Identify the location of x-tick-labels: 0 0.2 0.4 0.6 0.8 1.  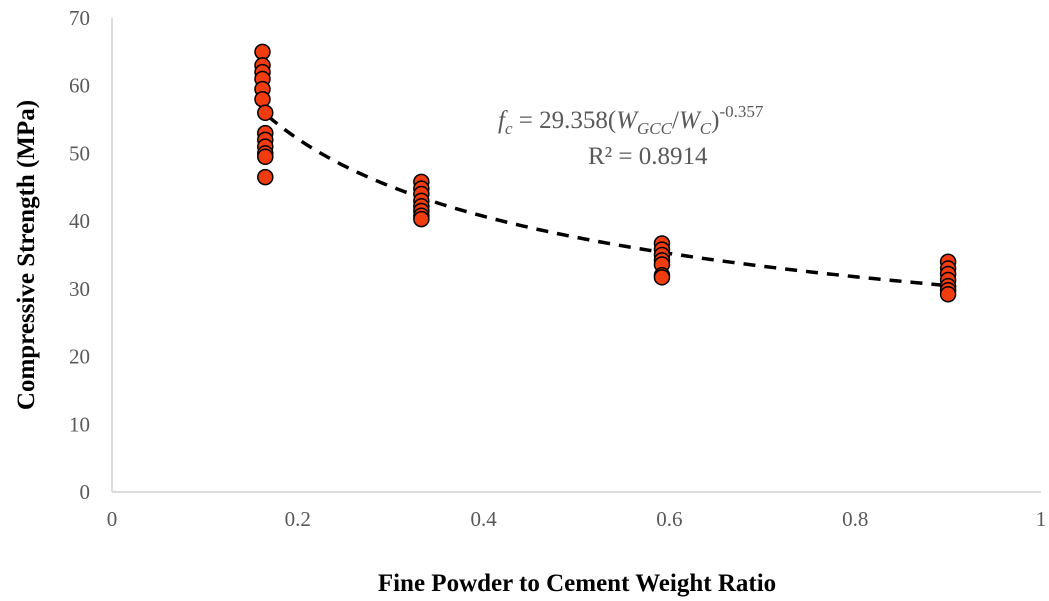
(577, 519).